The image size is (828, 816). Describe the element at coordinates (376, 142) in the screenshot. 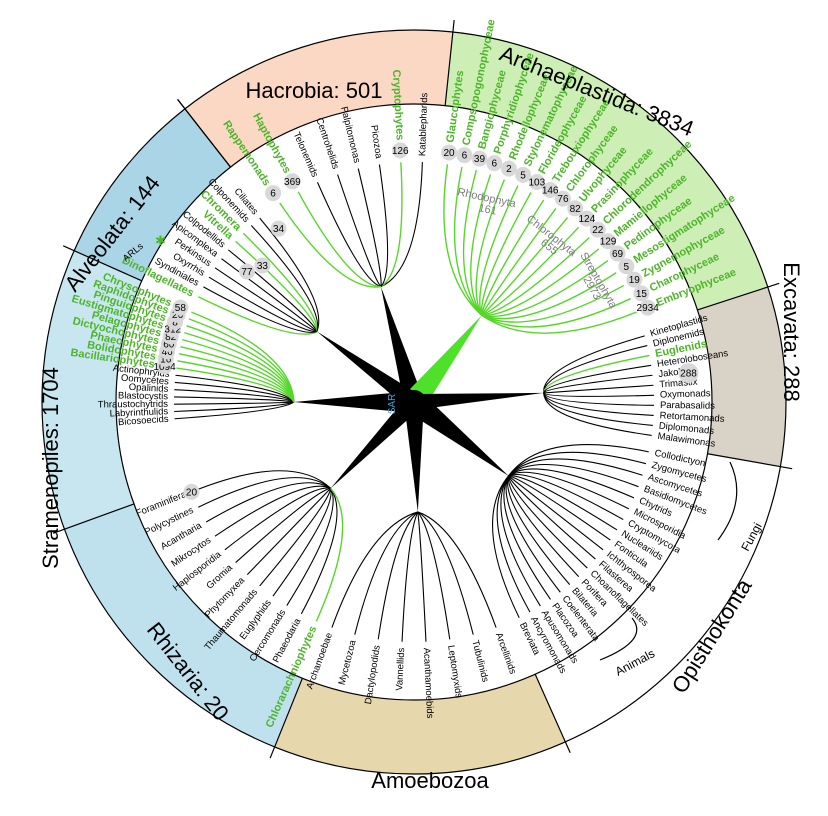

I see `taxon-label: Picozoa` at that location.